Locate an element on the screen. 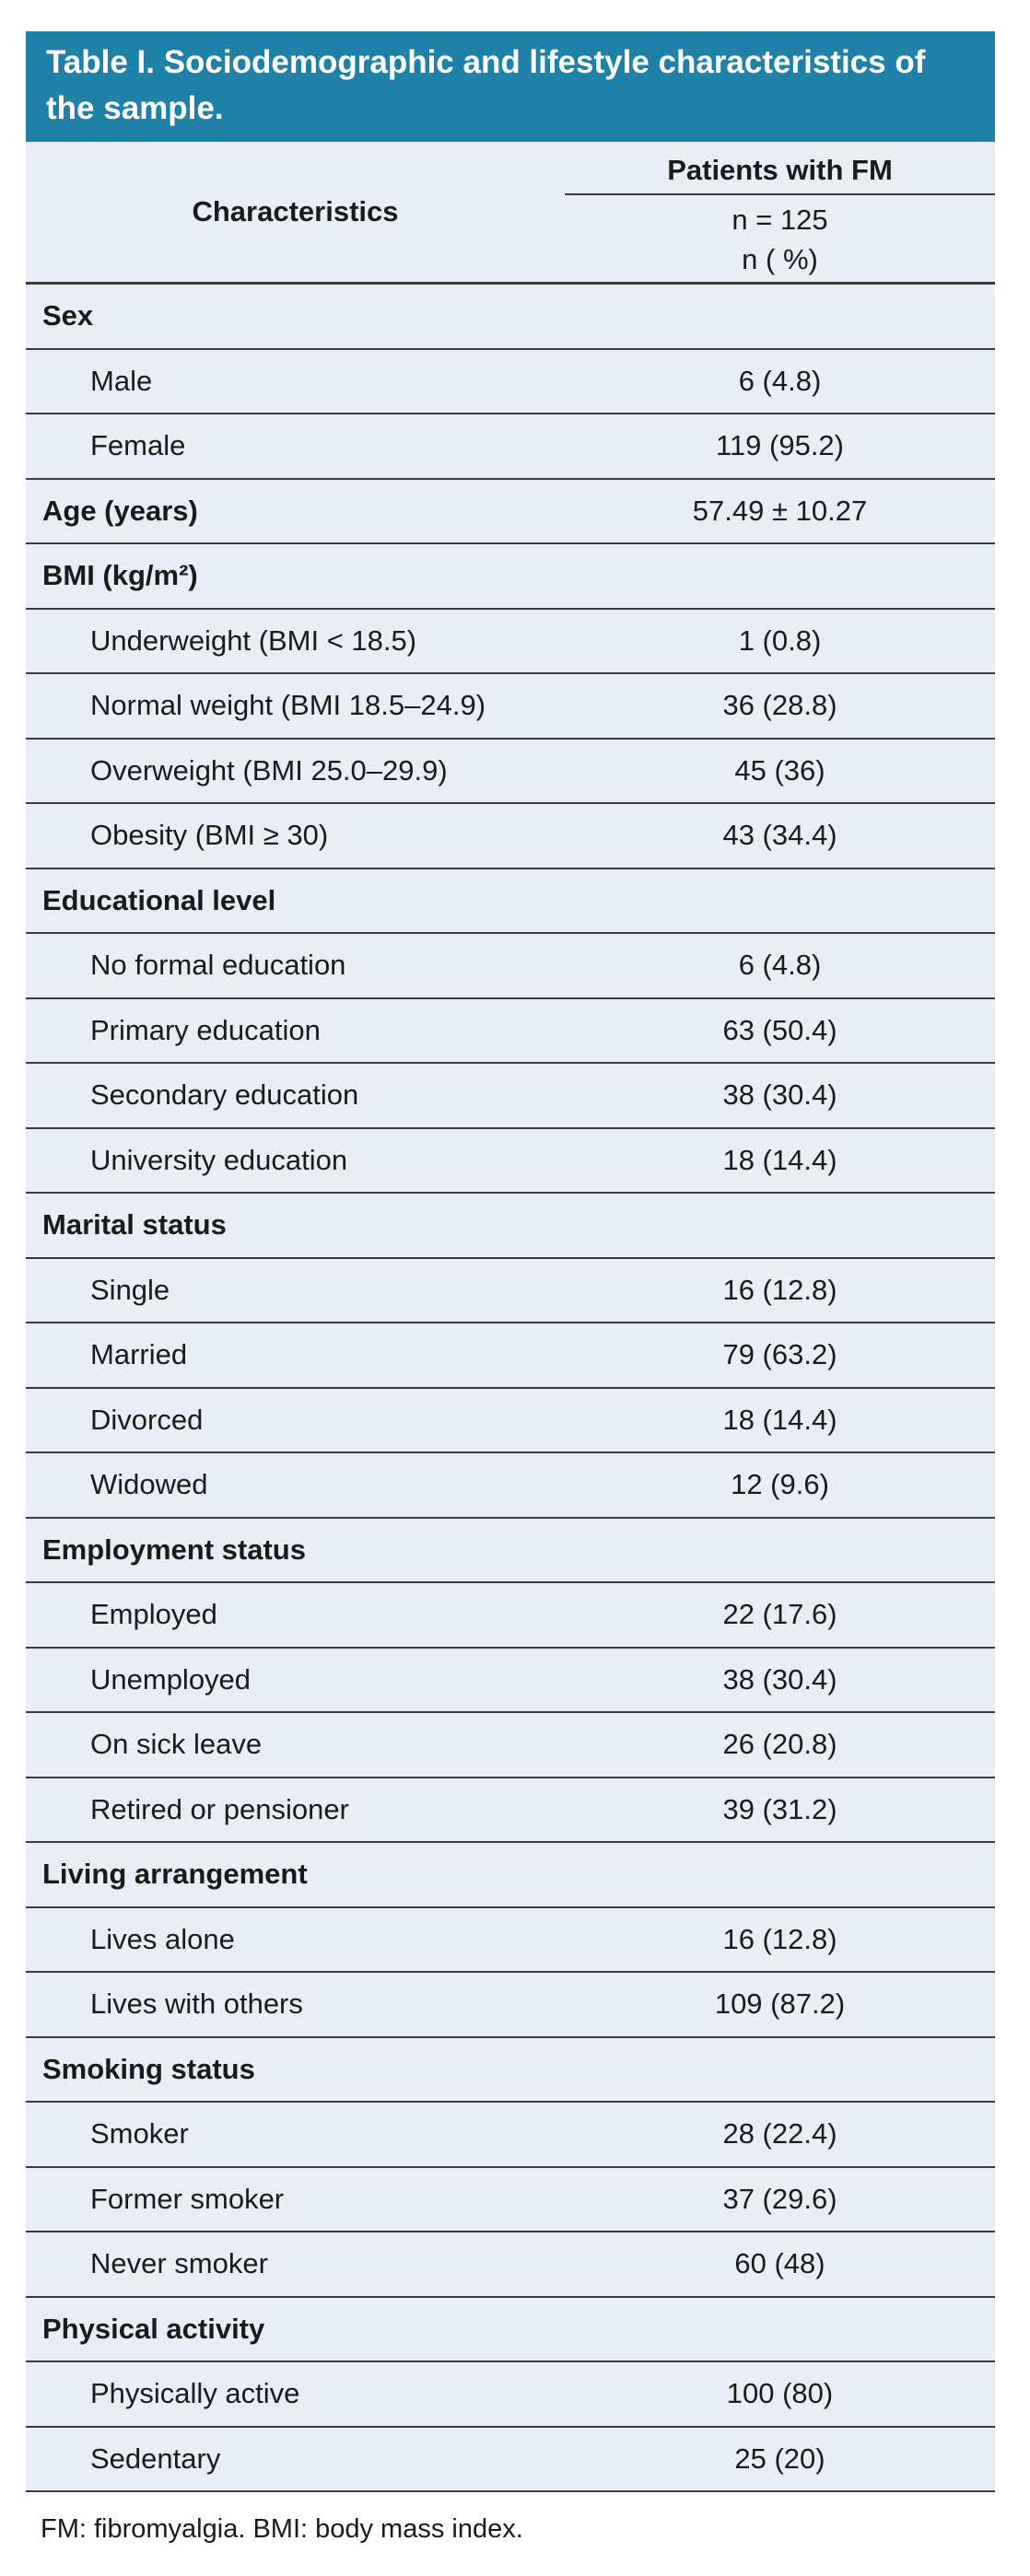  row-label: Employed is located at coordinates (154, 1614).